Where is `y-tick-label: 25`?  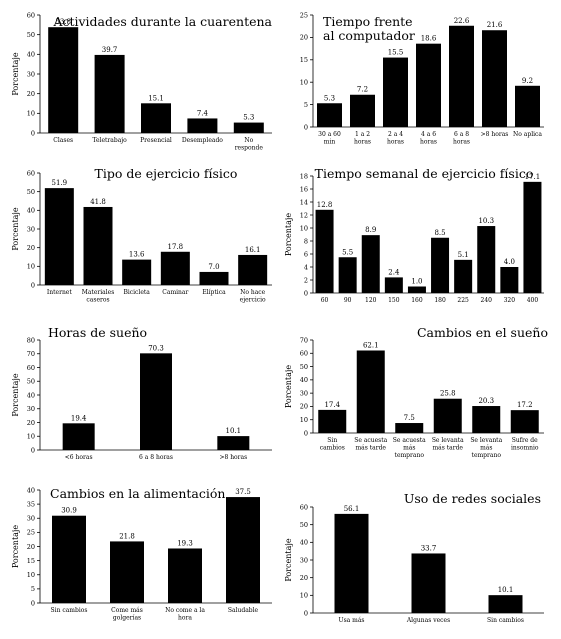 y-tick-label: 25 is located at coordinates (304, 15).